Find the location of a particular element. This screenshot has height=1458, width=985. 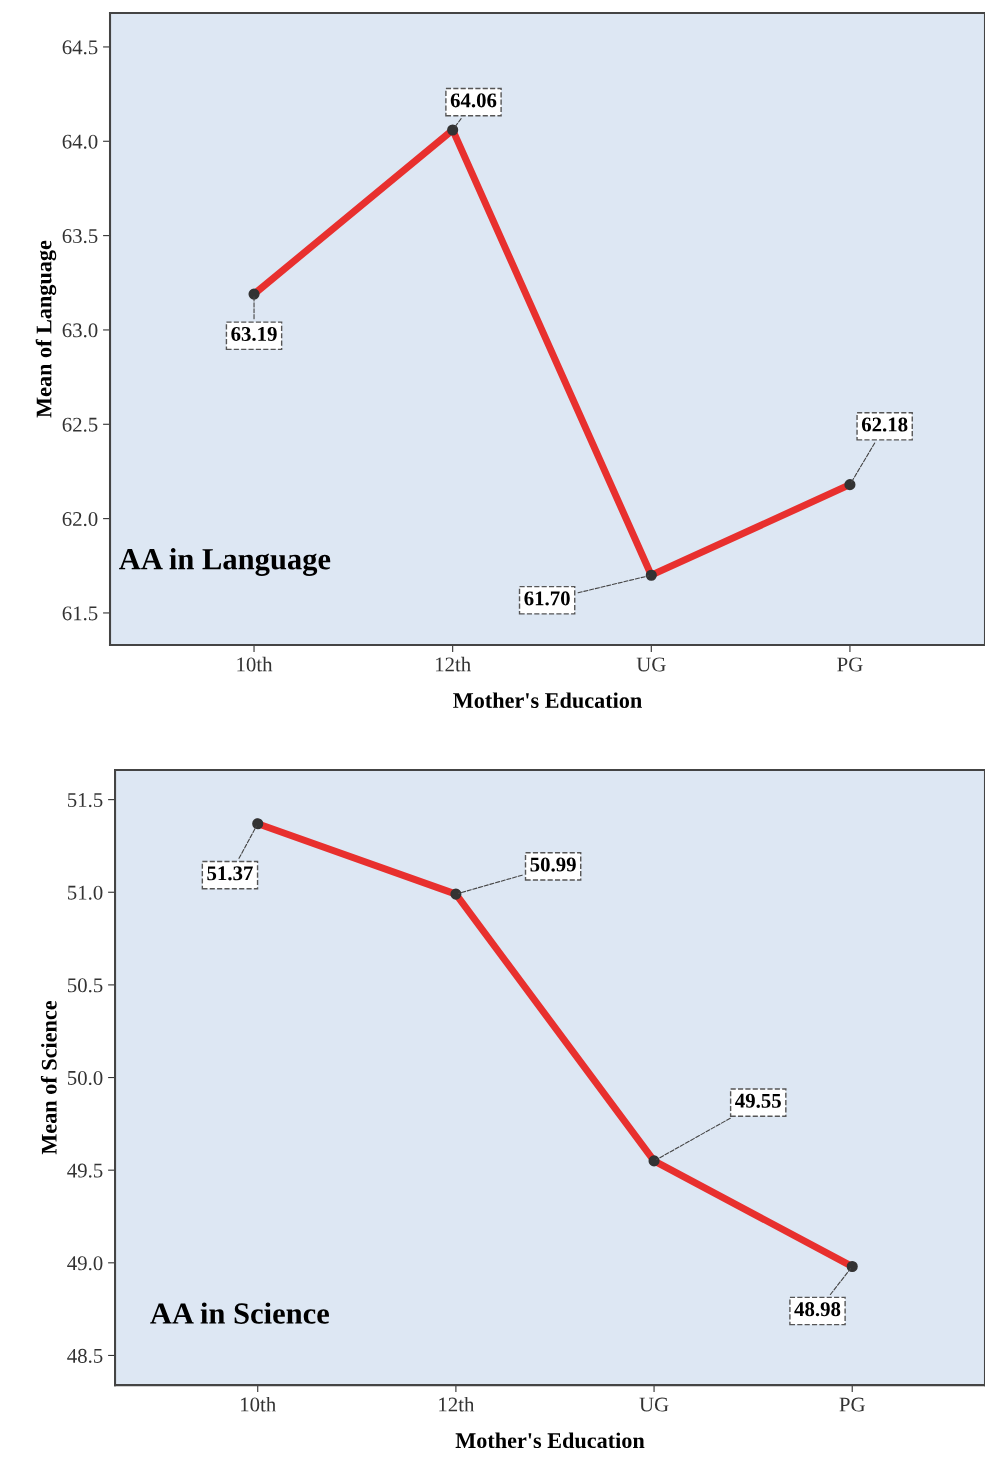

y-tick-label: 64.0 is located at coordinates (80, 141).